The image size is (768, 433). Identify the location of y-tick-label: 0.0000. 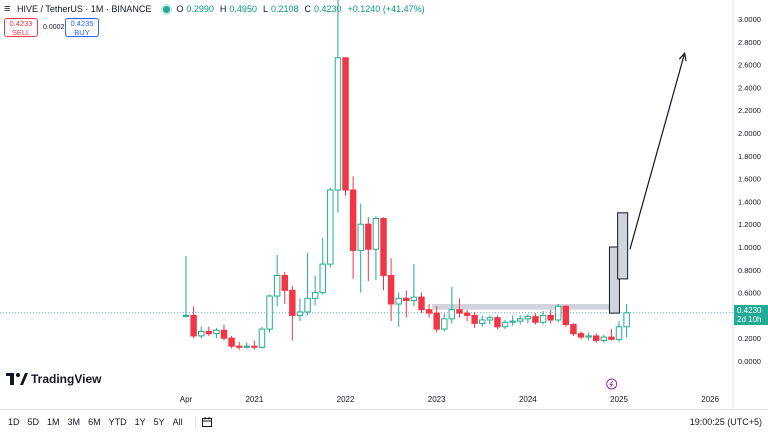
(749, 361).